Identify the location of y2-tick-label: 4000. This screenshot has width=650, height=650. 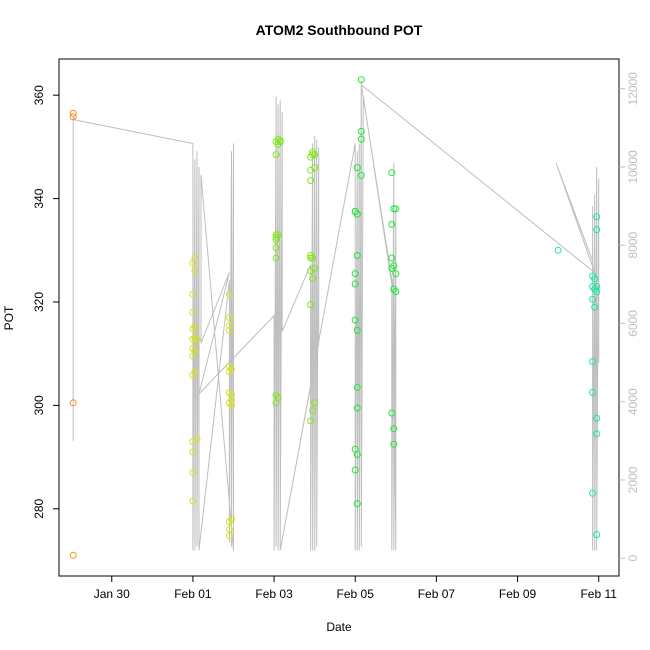
(633, 401).